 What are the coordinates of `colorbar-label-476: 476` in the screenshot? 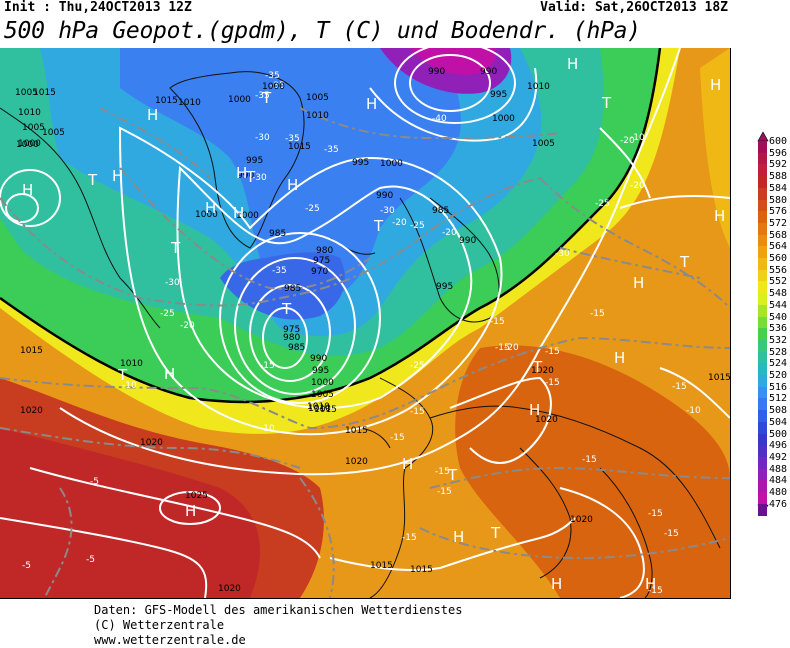 It's located at (778, 504).